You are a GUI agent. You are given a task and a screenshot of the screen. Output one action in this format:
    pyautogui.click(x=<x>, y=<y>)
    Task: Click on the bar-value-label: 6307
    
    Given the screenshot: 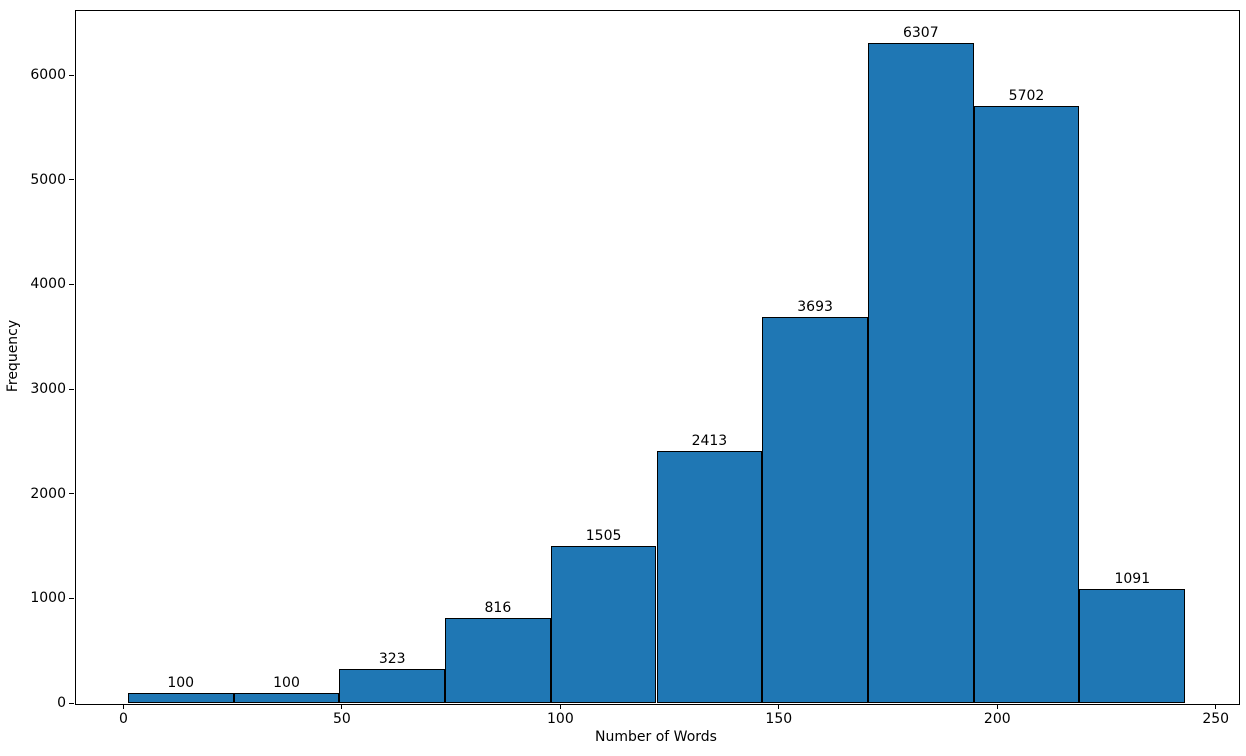 What is the action you would take?
    pyautogui.click(x=920, y=33)
    